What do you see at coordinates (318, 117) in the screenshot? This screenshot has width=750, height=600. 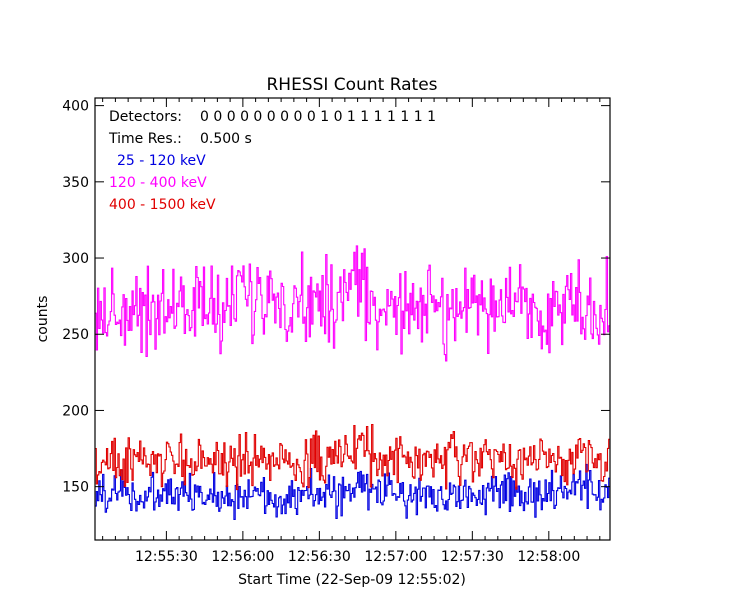 I see `detectors-value: 0 0 0 0 0 0 0 0 0 1 0 1 1 1 1 1 1 1` at bounding box center [318, 117].